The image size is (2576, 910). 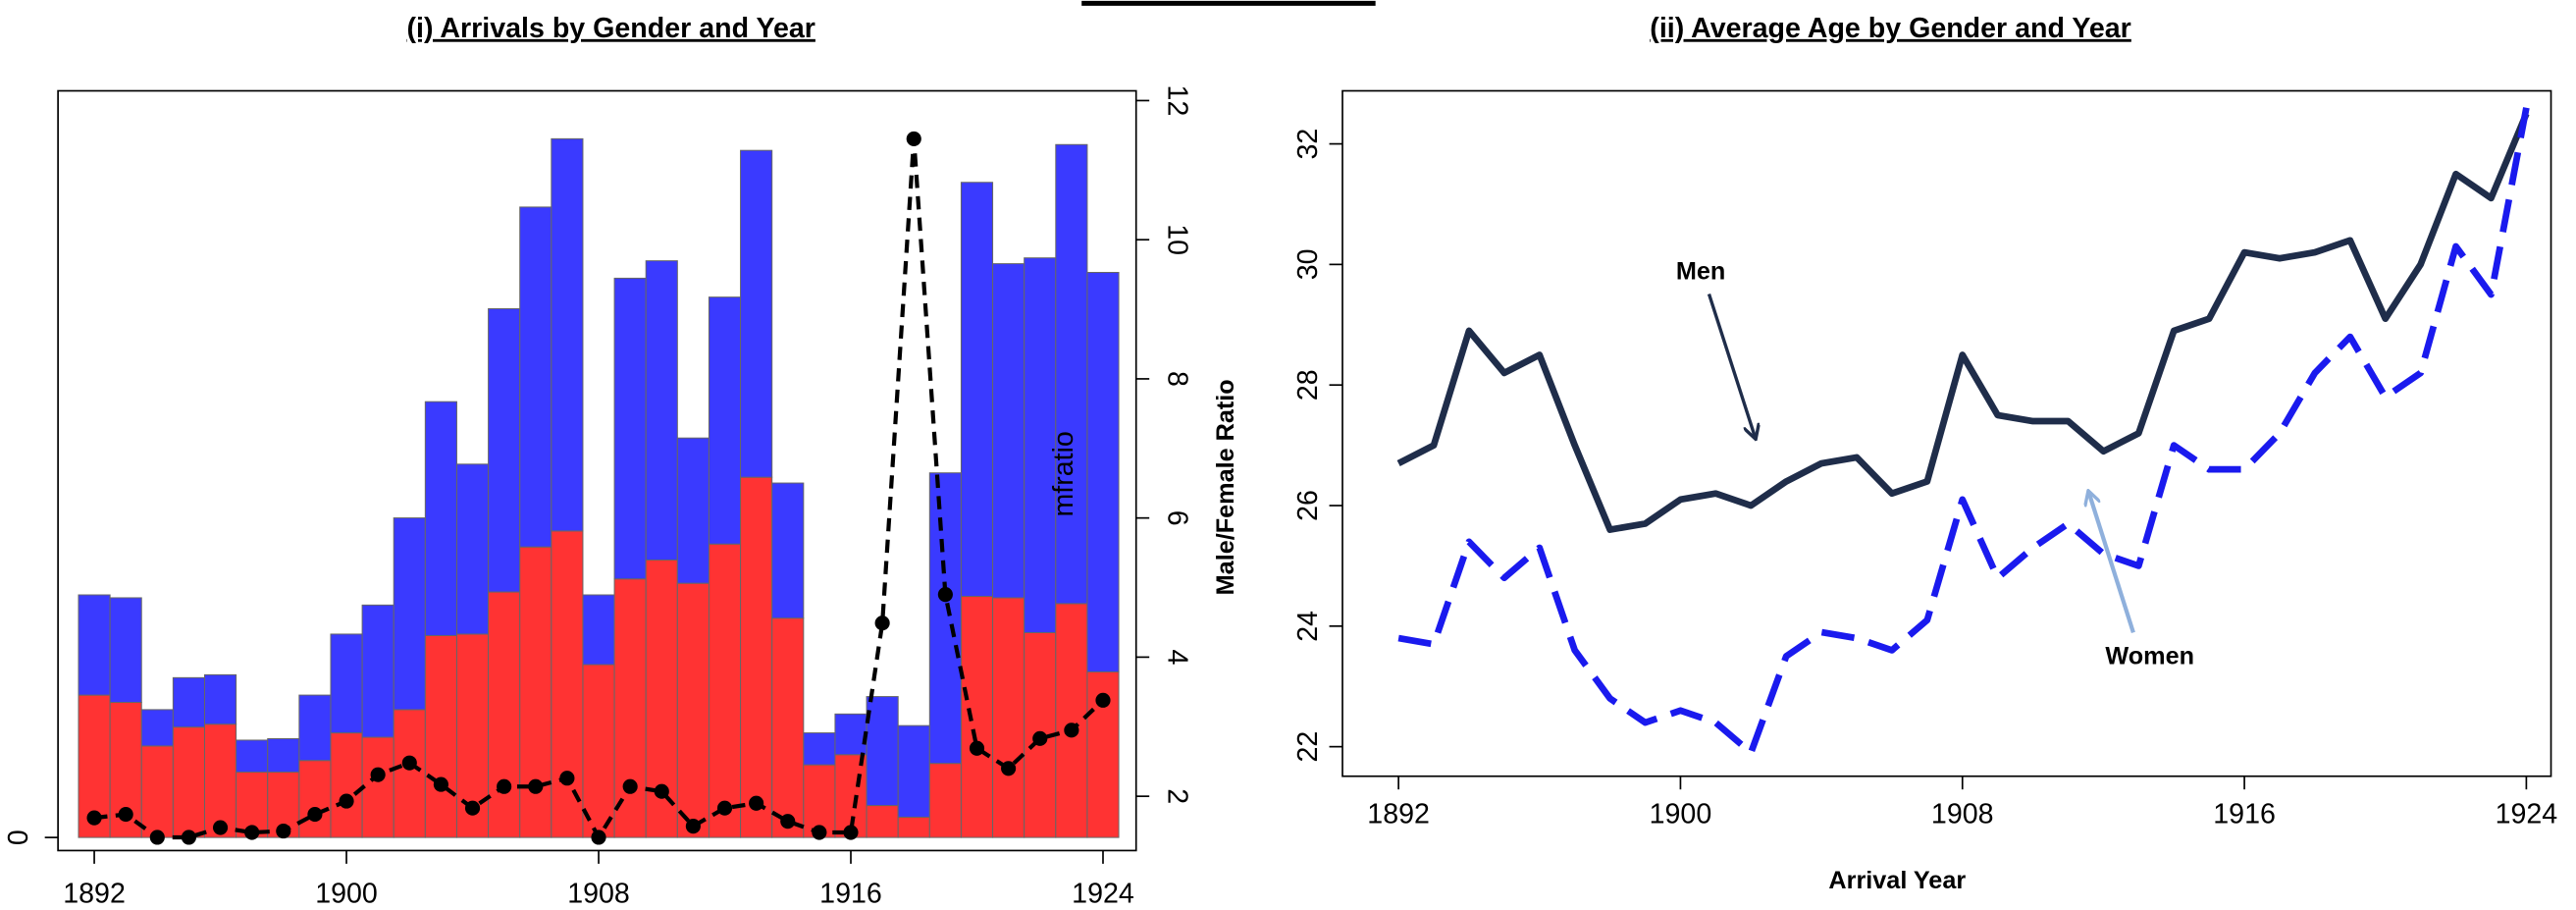 I want to click on series-label: Men, so click(x=1700, y=271).